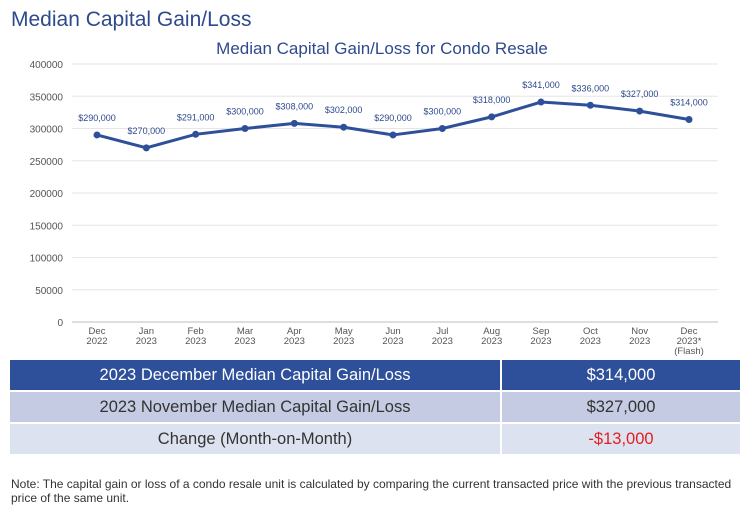 This screenshot has width=750, height=513. What do you see at coordinates (344, 110) in the screenshot?
I see `data-label: $302,000` at bounding box center [344, 110].